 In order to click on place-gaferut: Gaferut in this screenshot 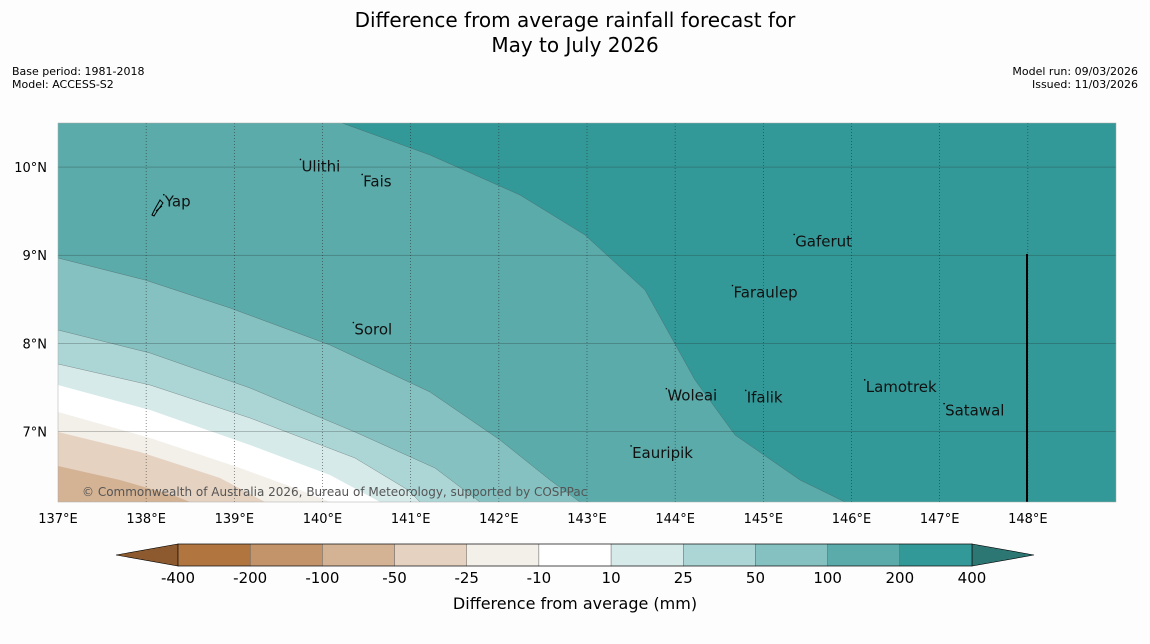, I will do `click(822, 241)`.